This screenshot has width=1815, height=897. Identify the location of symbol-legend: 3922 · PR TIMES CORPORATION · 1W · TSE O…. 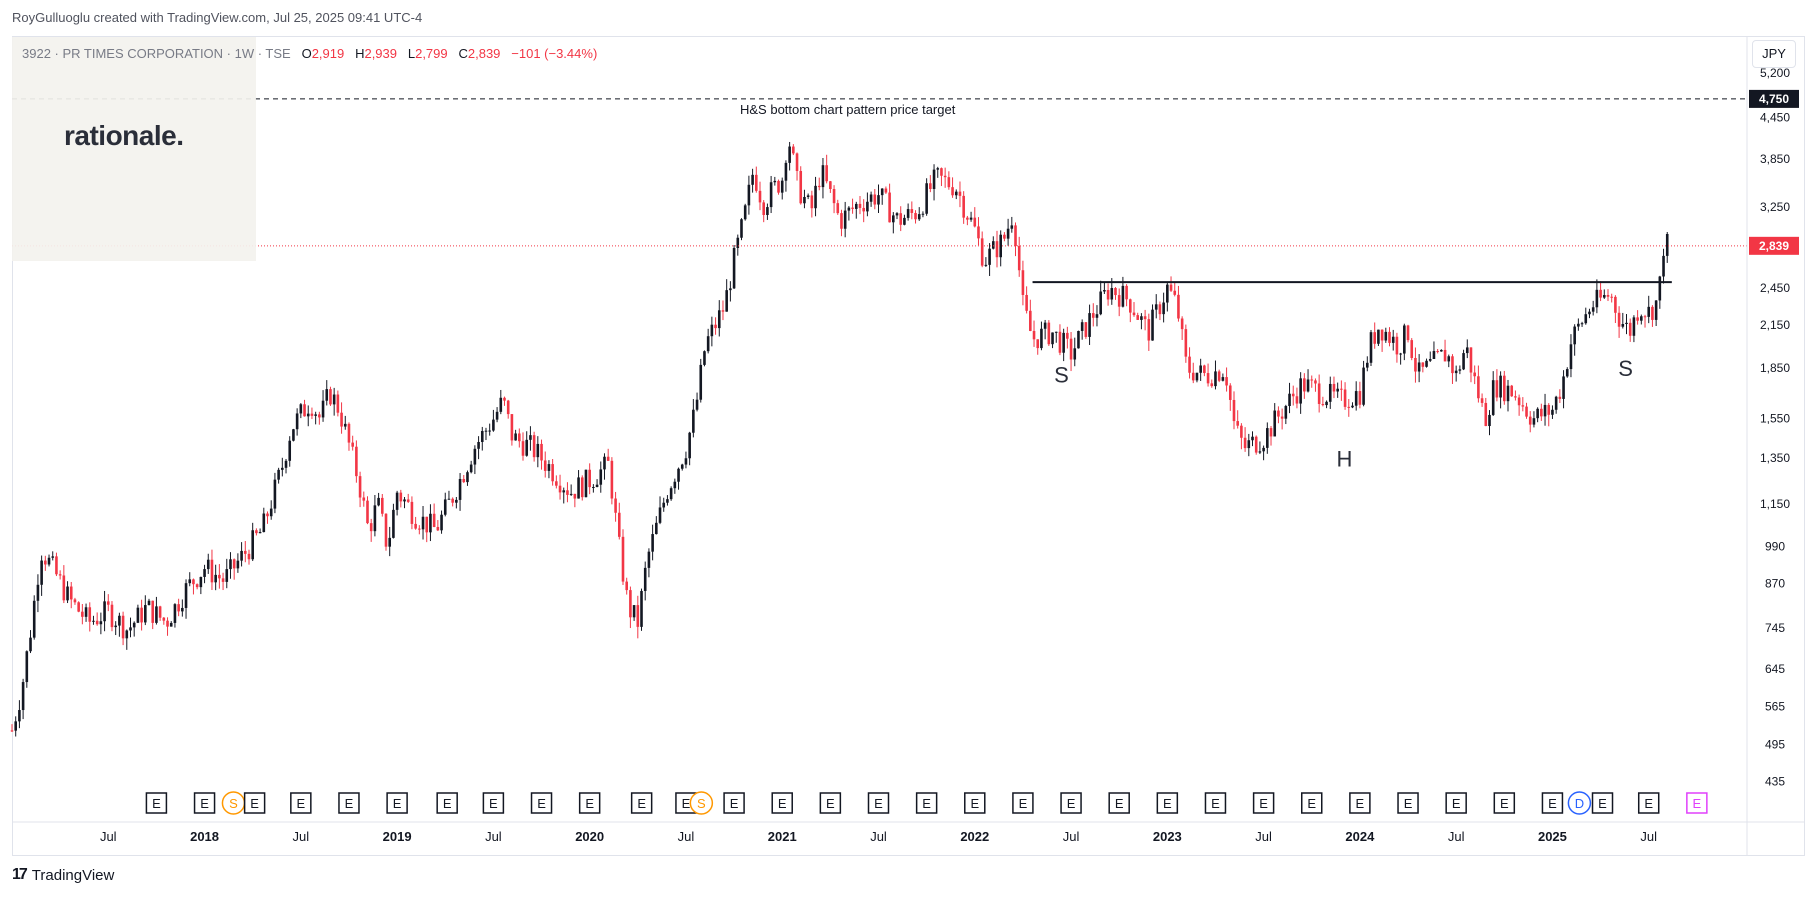
(309, 53).